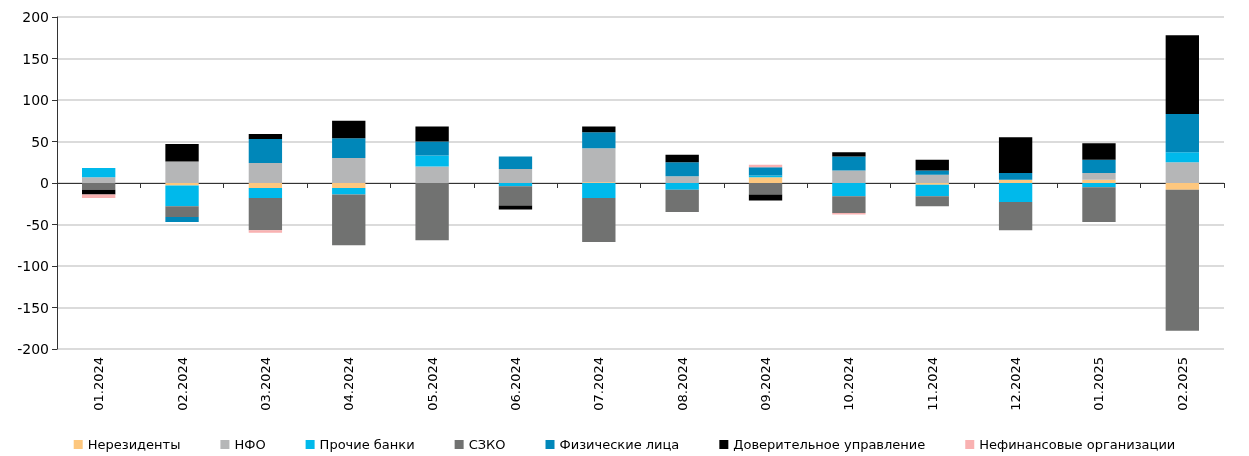 The width and height of the screenshot is (1249, 456). What do you see at coordinates (849, 384) in the screenshot?
I see `x-tick-label: 10.2024` at bounding box center [849, 384].